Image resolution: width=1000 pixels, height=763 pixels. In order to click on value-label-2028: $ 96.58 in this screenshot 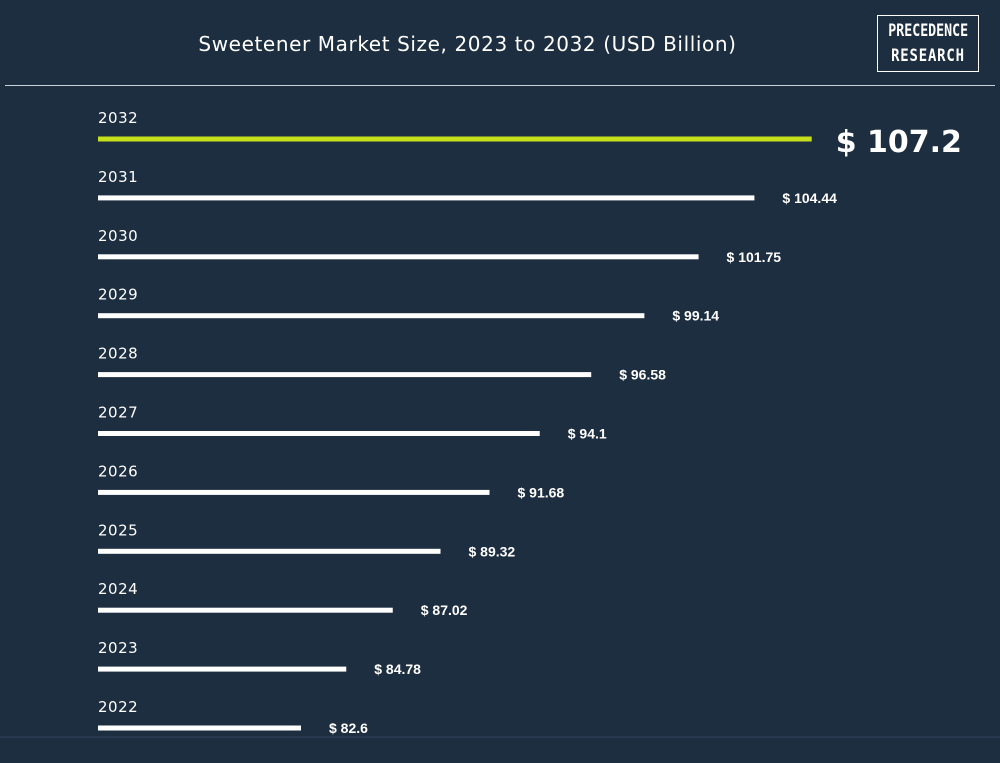, I will do `click(642, 375)`.